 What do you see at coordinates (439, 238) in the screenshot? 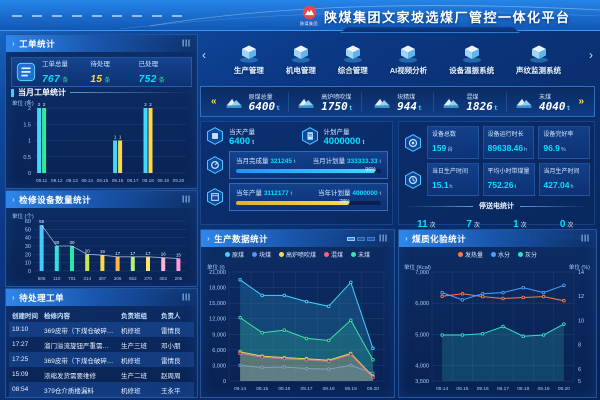
I see `quality-chart-title: 煤质化验统计` at bounding box center [439, 238].